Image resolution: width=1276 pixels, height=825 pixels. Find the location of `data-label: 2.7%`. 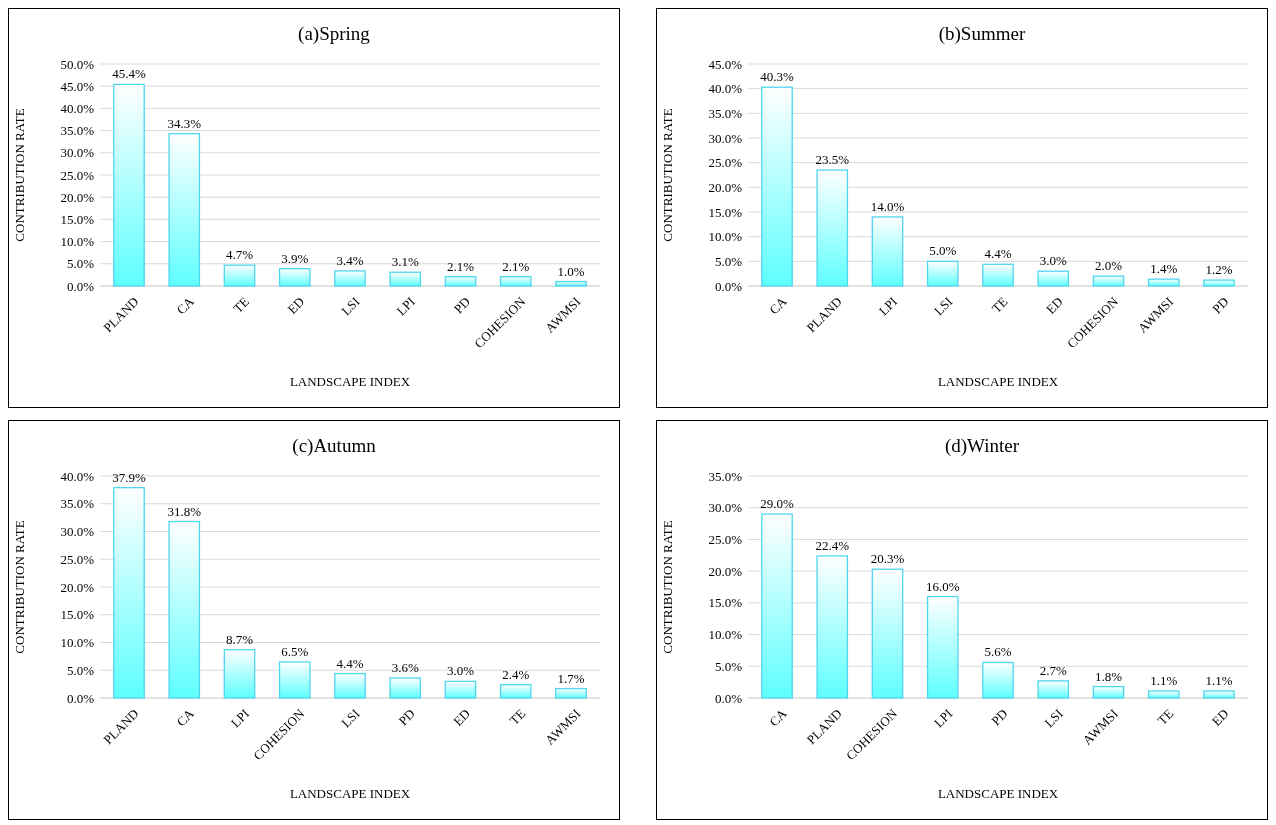

data-label: 2.7% is located at coordinates (1053, 670).